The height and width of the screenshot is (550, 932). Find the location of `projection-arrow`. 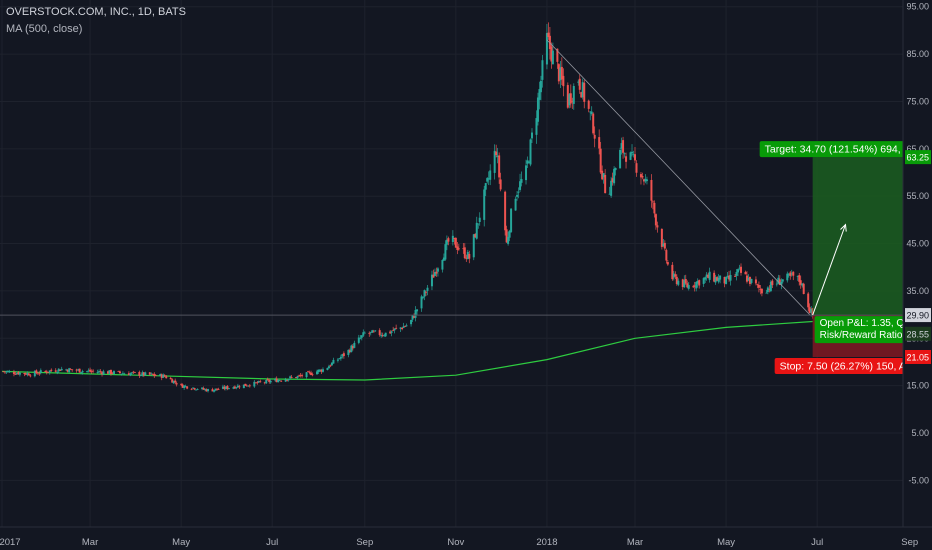

projection-arrow is located at coordinates (829, 270).